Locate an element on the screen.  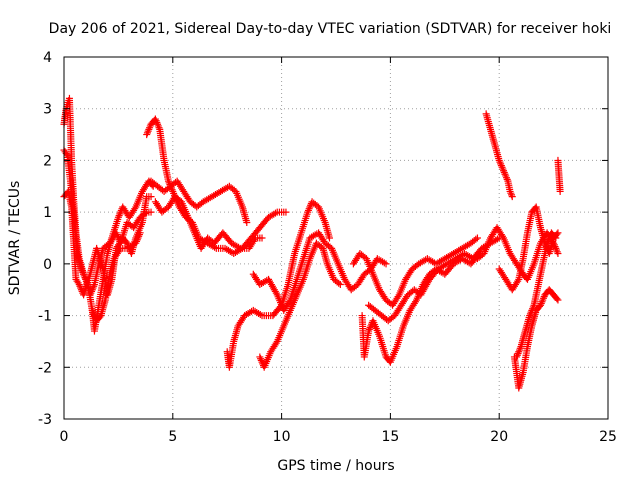
y-tick-label: -2 is located at coordinates (45, 368).